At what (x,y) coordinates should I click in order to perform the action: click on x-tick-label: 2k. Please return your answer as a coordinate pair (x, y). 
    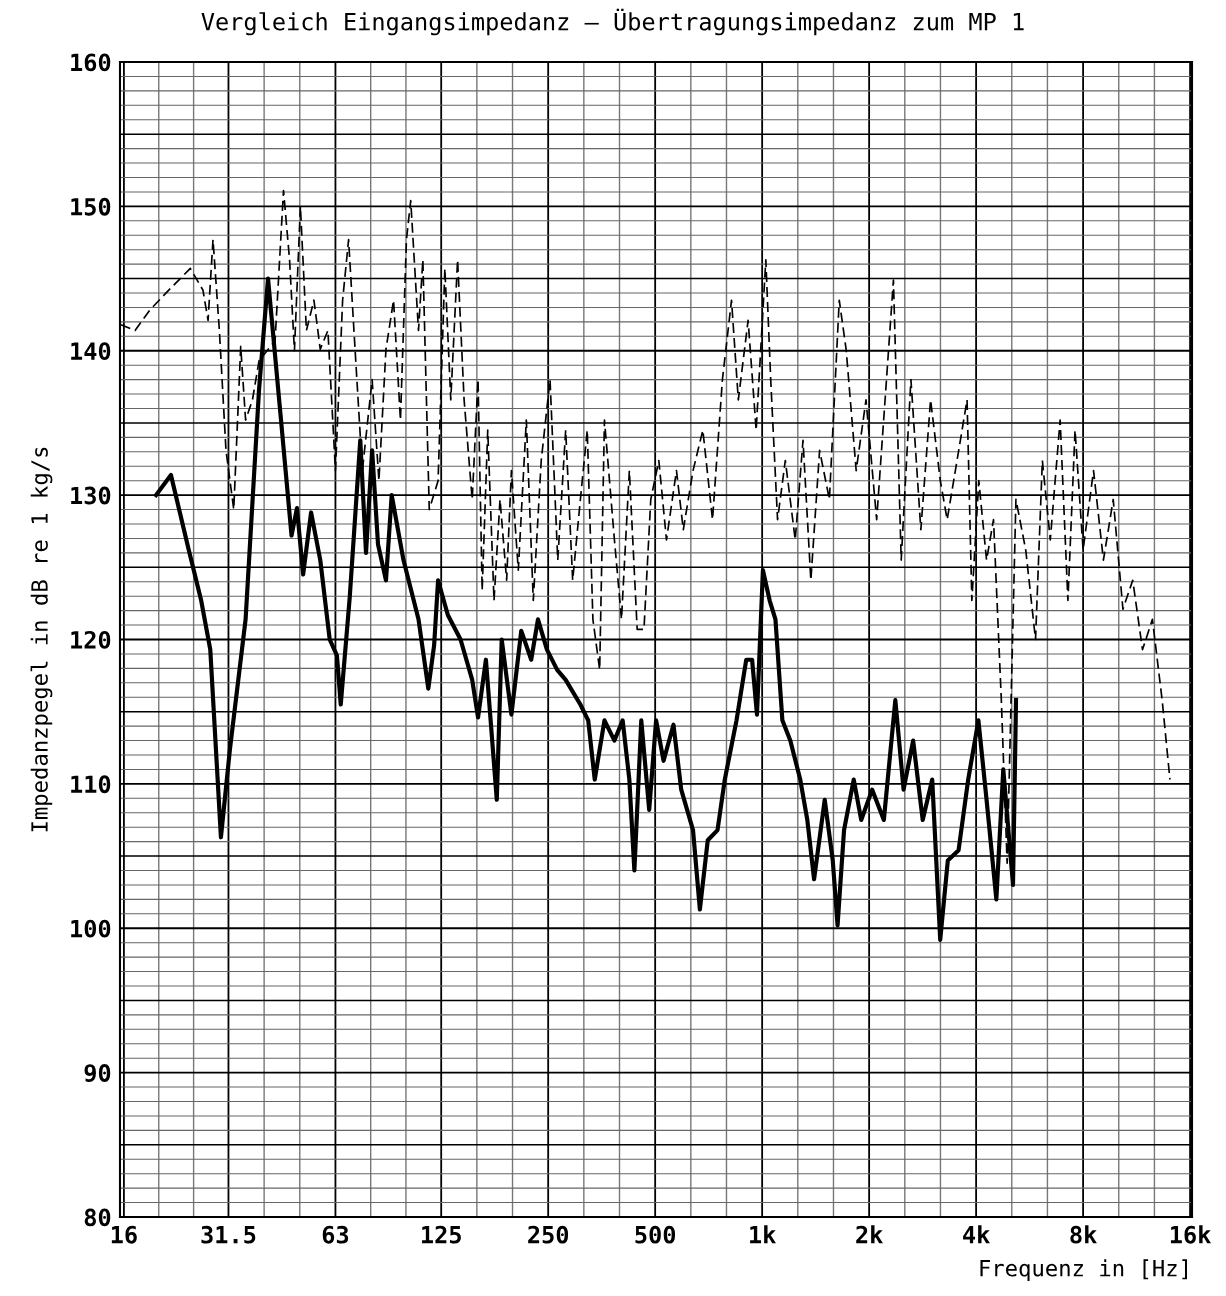
    Looking at the image, I should click on (869, 1234).